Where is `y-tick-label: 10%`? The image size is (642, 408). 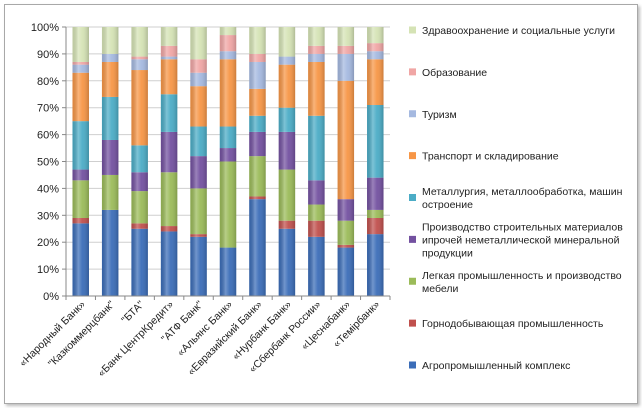
y-tick-label: 10% is located at coordinates (48, 270).